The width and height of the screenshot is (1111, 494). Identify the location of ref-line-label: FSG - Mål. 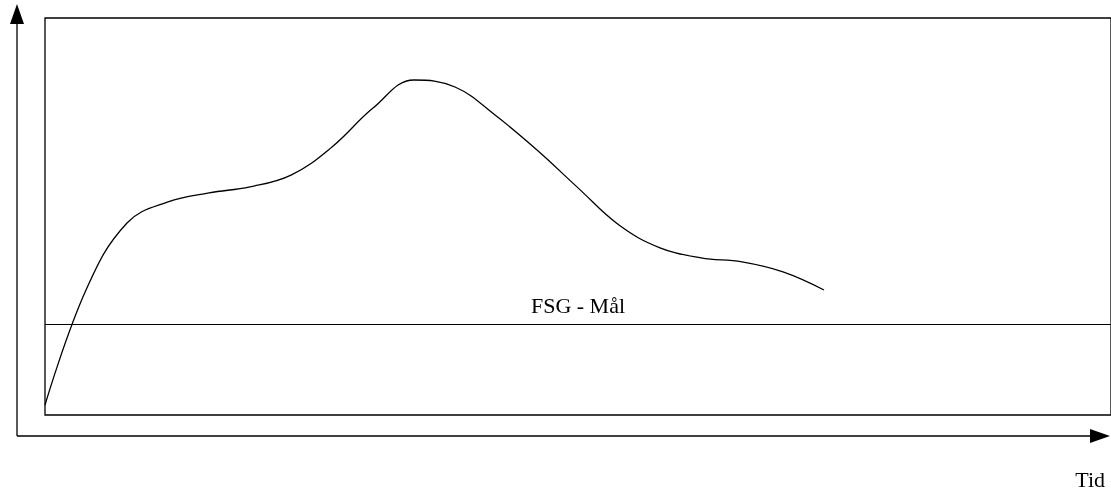
(578, 306).